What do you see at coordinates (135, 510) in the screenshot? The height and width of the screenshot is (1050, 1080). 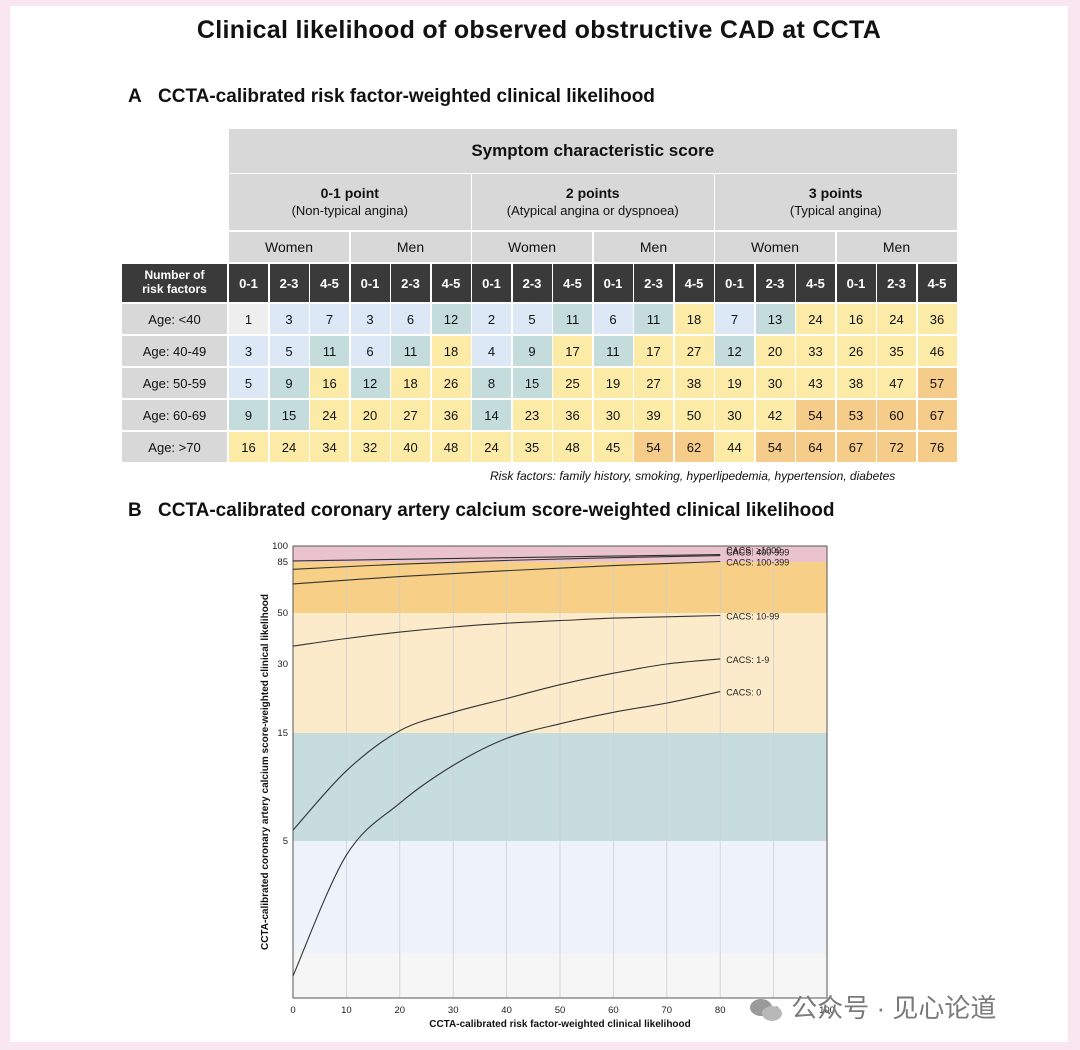 I see `panel-b-letter: B` at bounding box center [135, 510].